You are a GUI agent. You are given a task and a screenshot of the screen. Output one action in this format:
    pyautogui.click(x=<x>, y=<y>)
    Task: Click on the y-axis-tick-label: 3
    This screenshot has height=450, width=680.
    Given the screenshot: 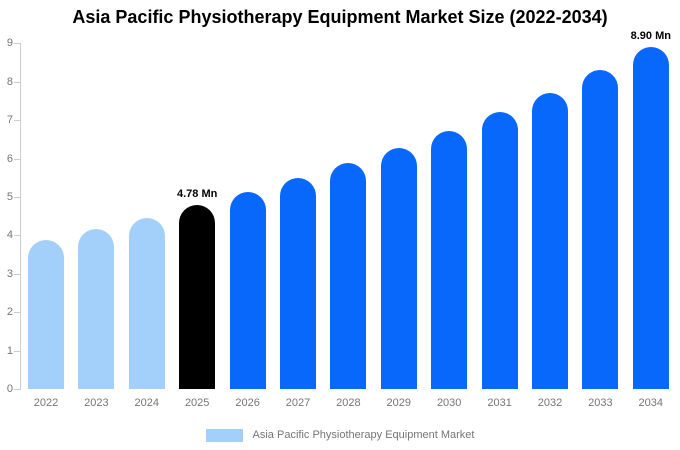 What is the action you would take?
    pyautogui.click(x=9, y=273)
    